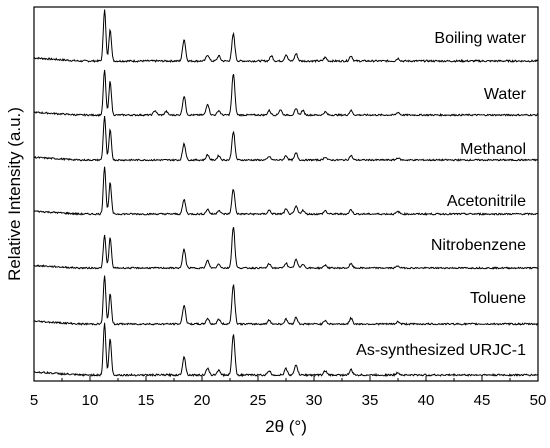 Image resolution: width=550 pixels, height=448 pixels. I want to click on x-tick-label: 15, so click(146, 400).